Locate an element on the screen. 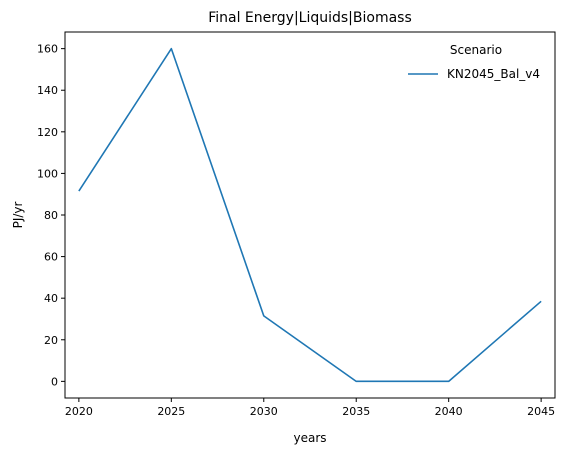 The width and height of the screenshot is (569, 456). y-axis-label: PJ/yr is located at coordinates (18, 215).